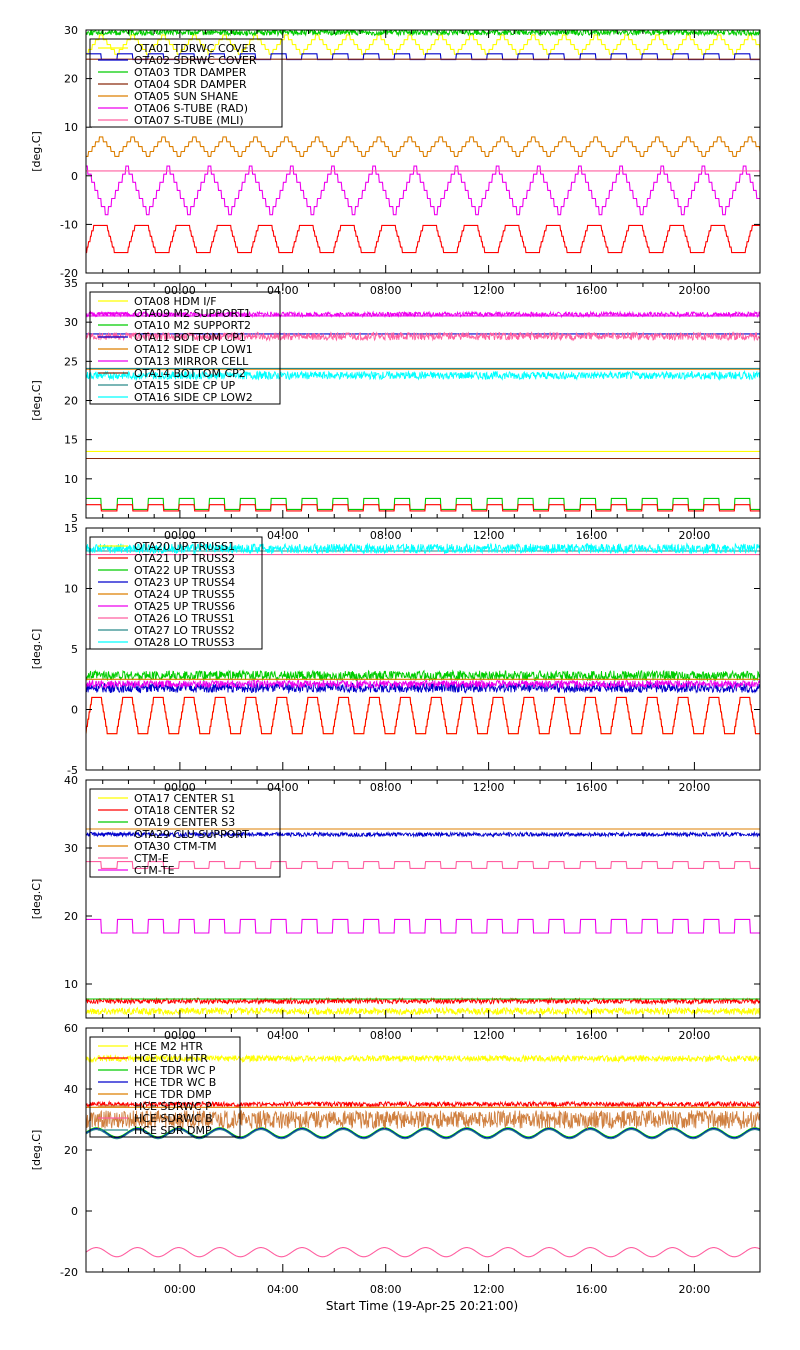  I want to click on series-line-ota20-up-truss1, so click(423, 715).